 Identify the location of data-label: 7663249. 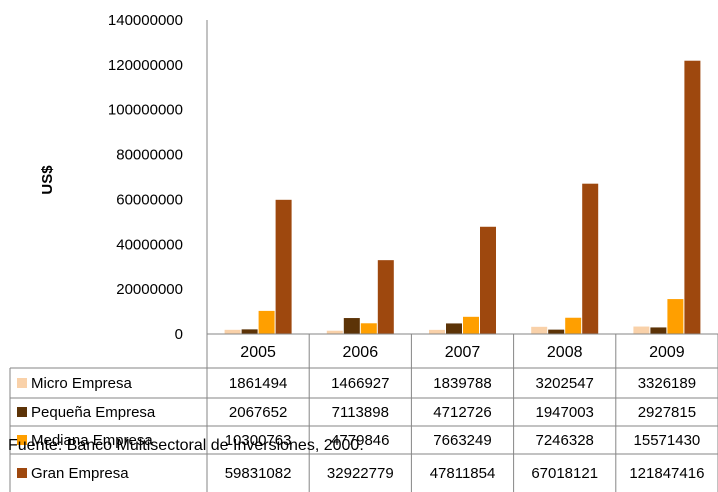
(462, 440).